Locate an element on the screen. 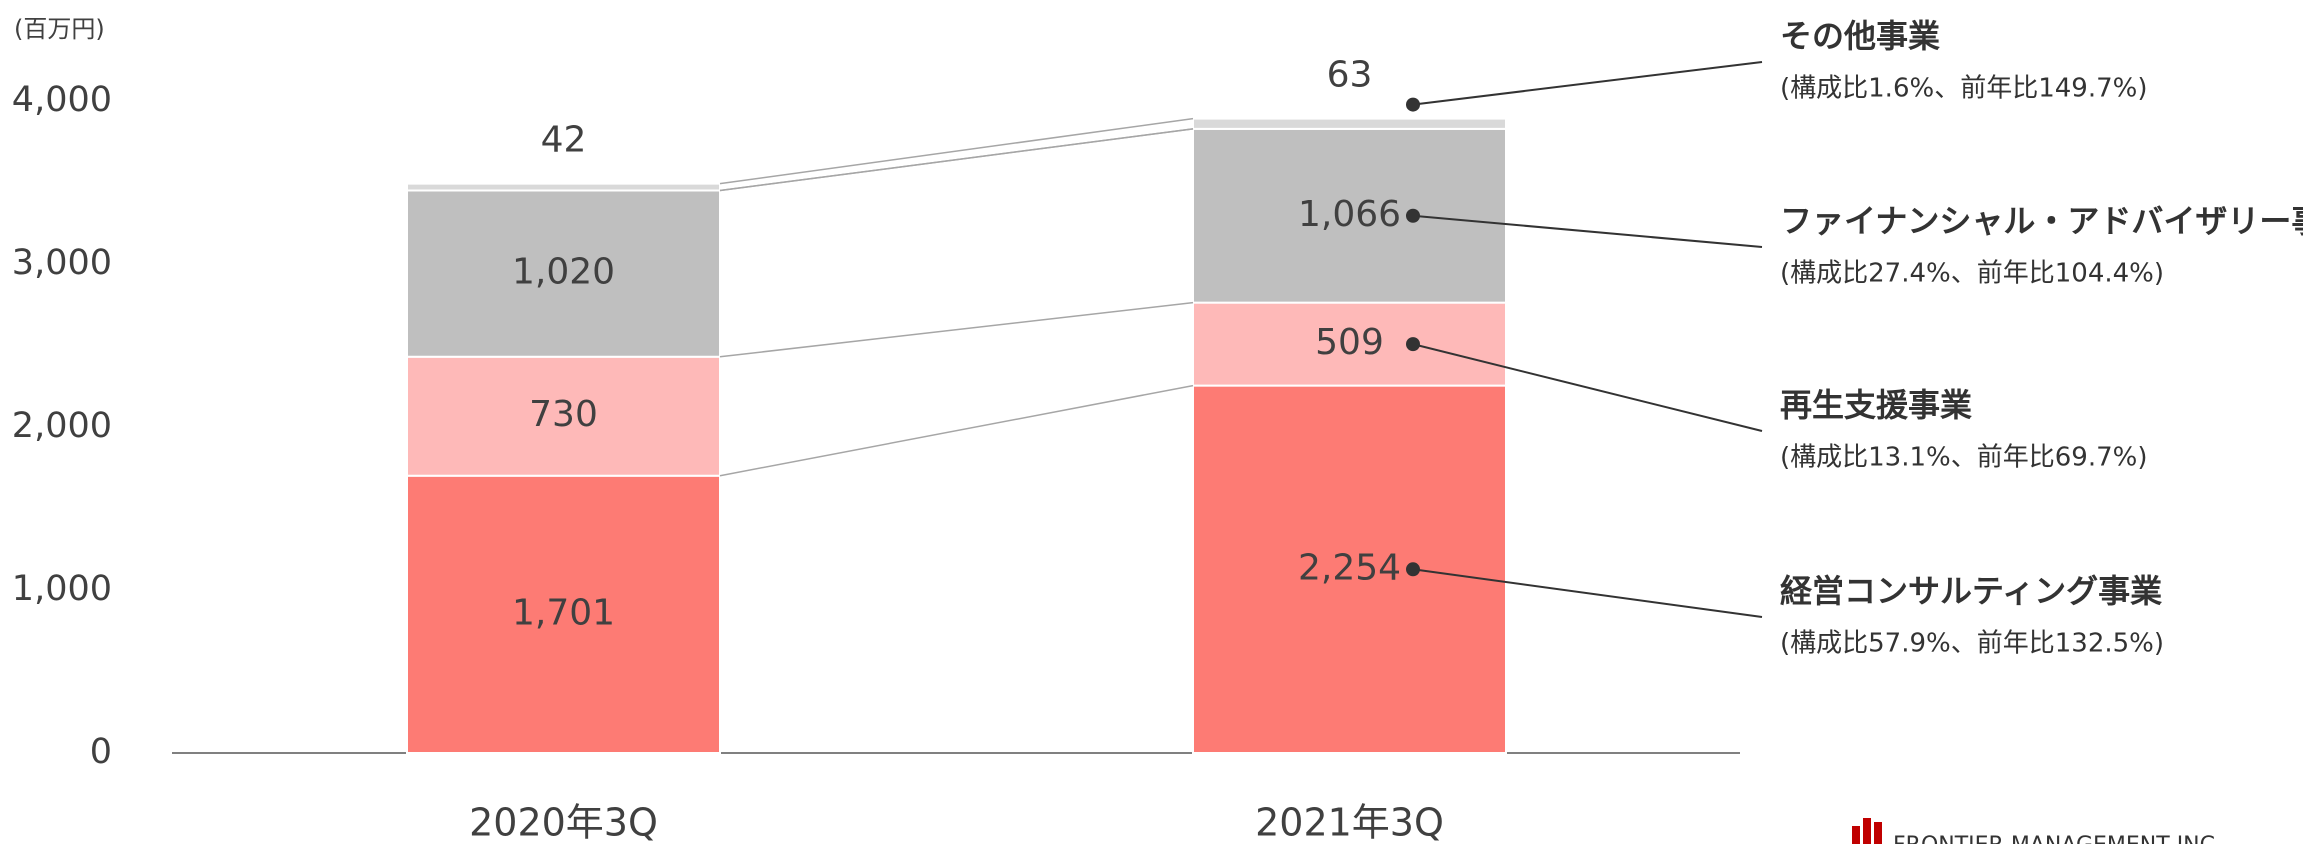 The image size is (2303, 844). value-label: 1,066 is located at coordinates (1349, 214).